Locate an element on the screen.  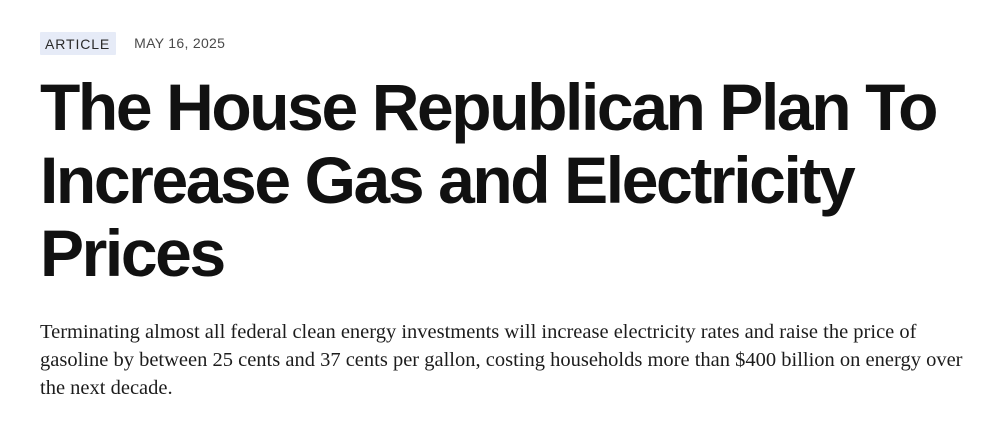
content-type-badge: ARTICLE is located at coordinates (78, 43).